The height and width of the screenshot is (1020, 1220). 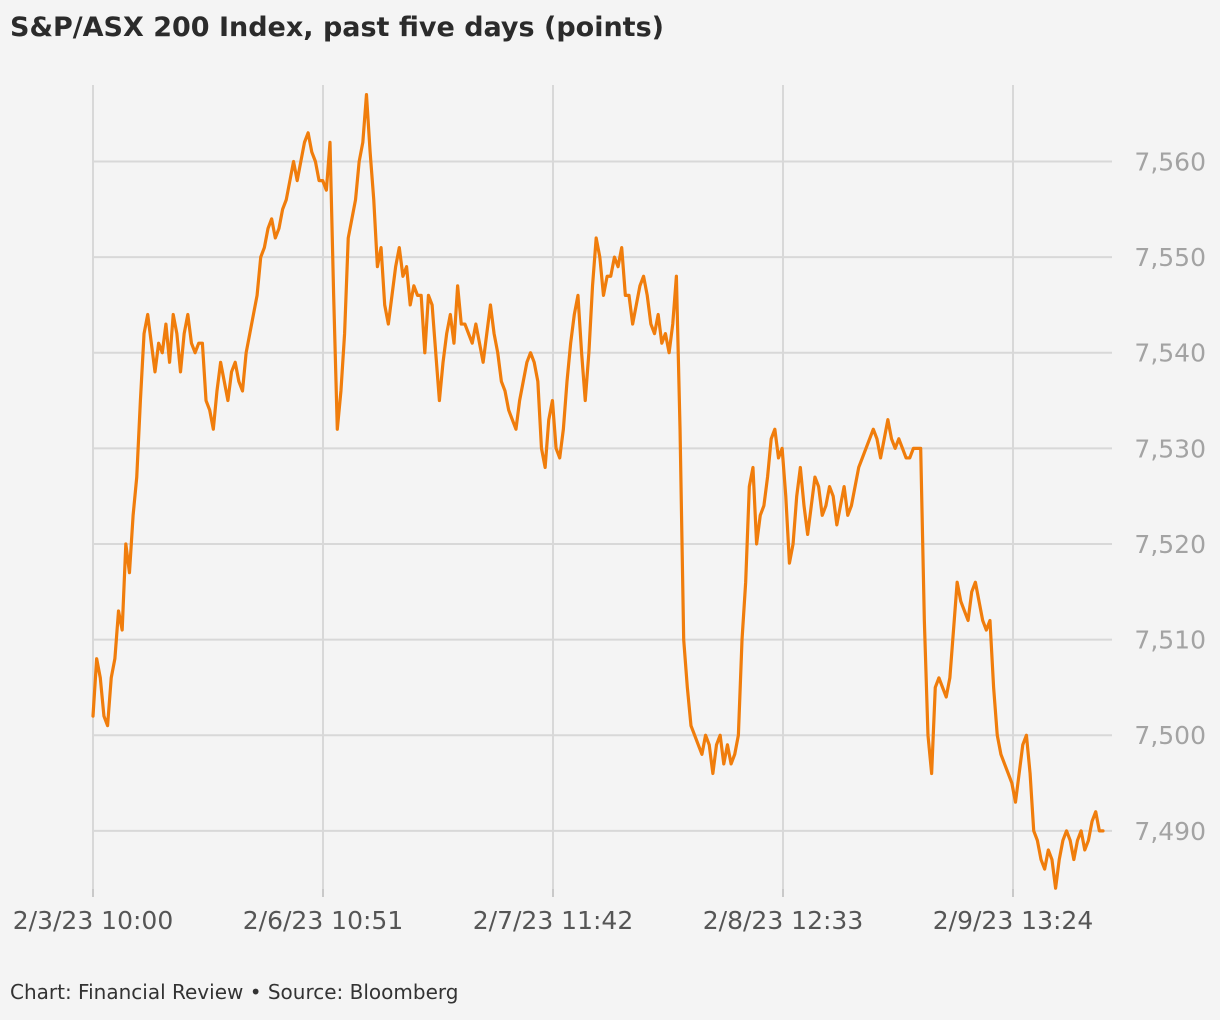 What do you see at coordinates (783, 920) in the screenshot?
I see `x-tick-label: 2/8/23 12:33` at bounding box center [783, 920].